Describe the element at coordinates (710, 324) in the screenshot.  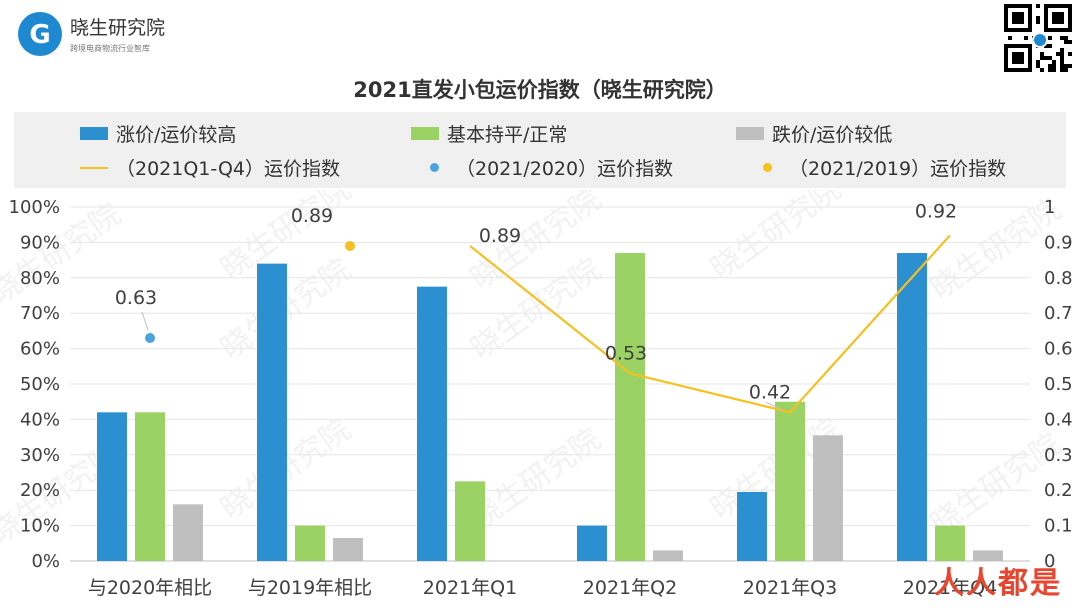
I see `line-series` at that location.